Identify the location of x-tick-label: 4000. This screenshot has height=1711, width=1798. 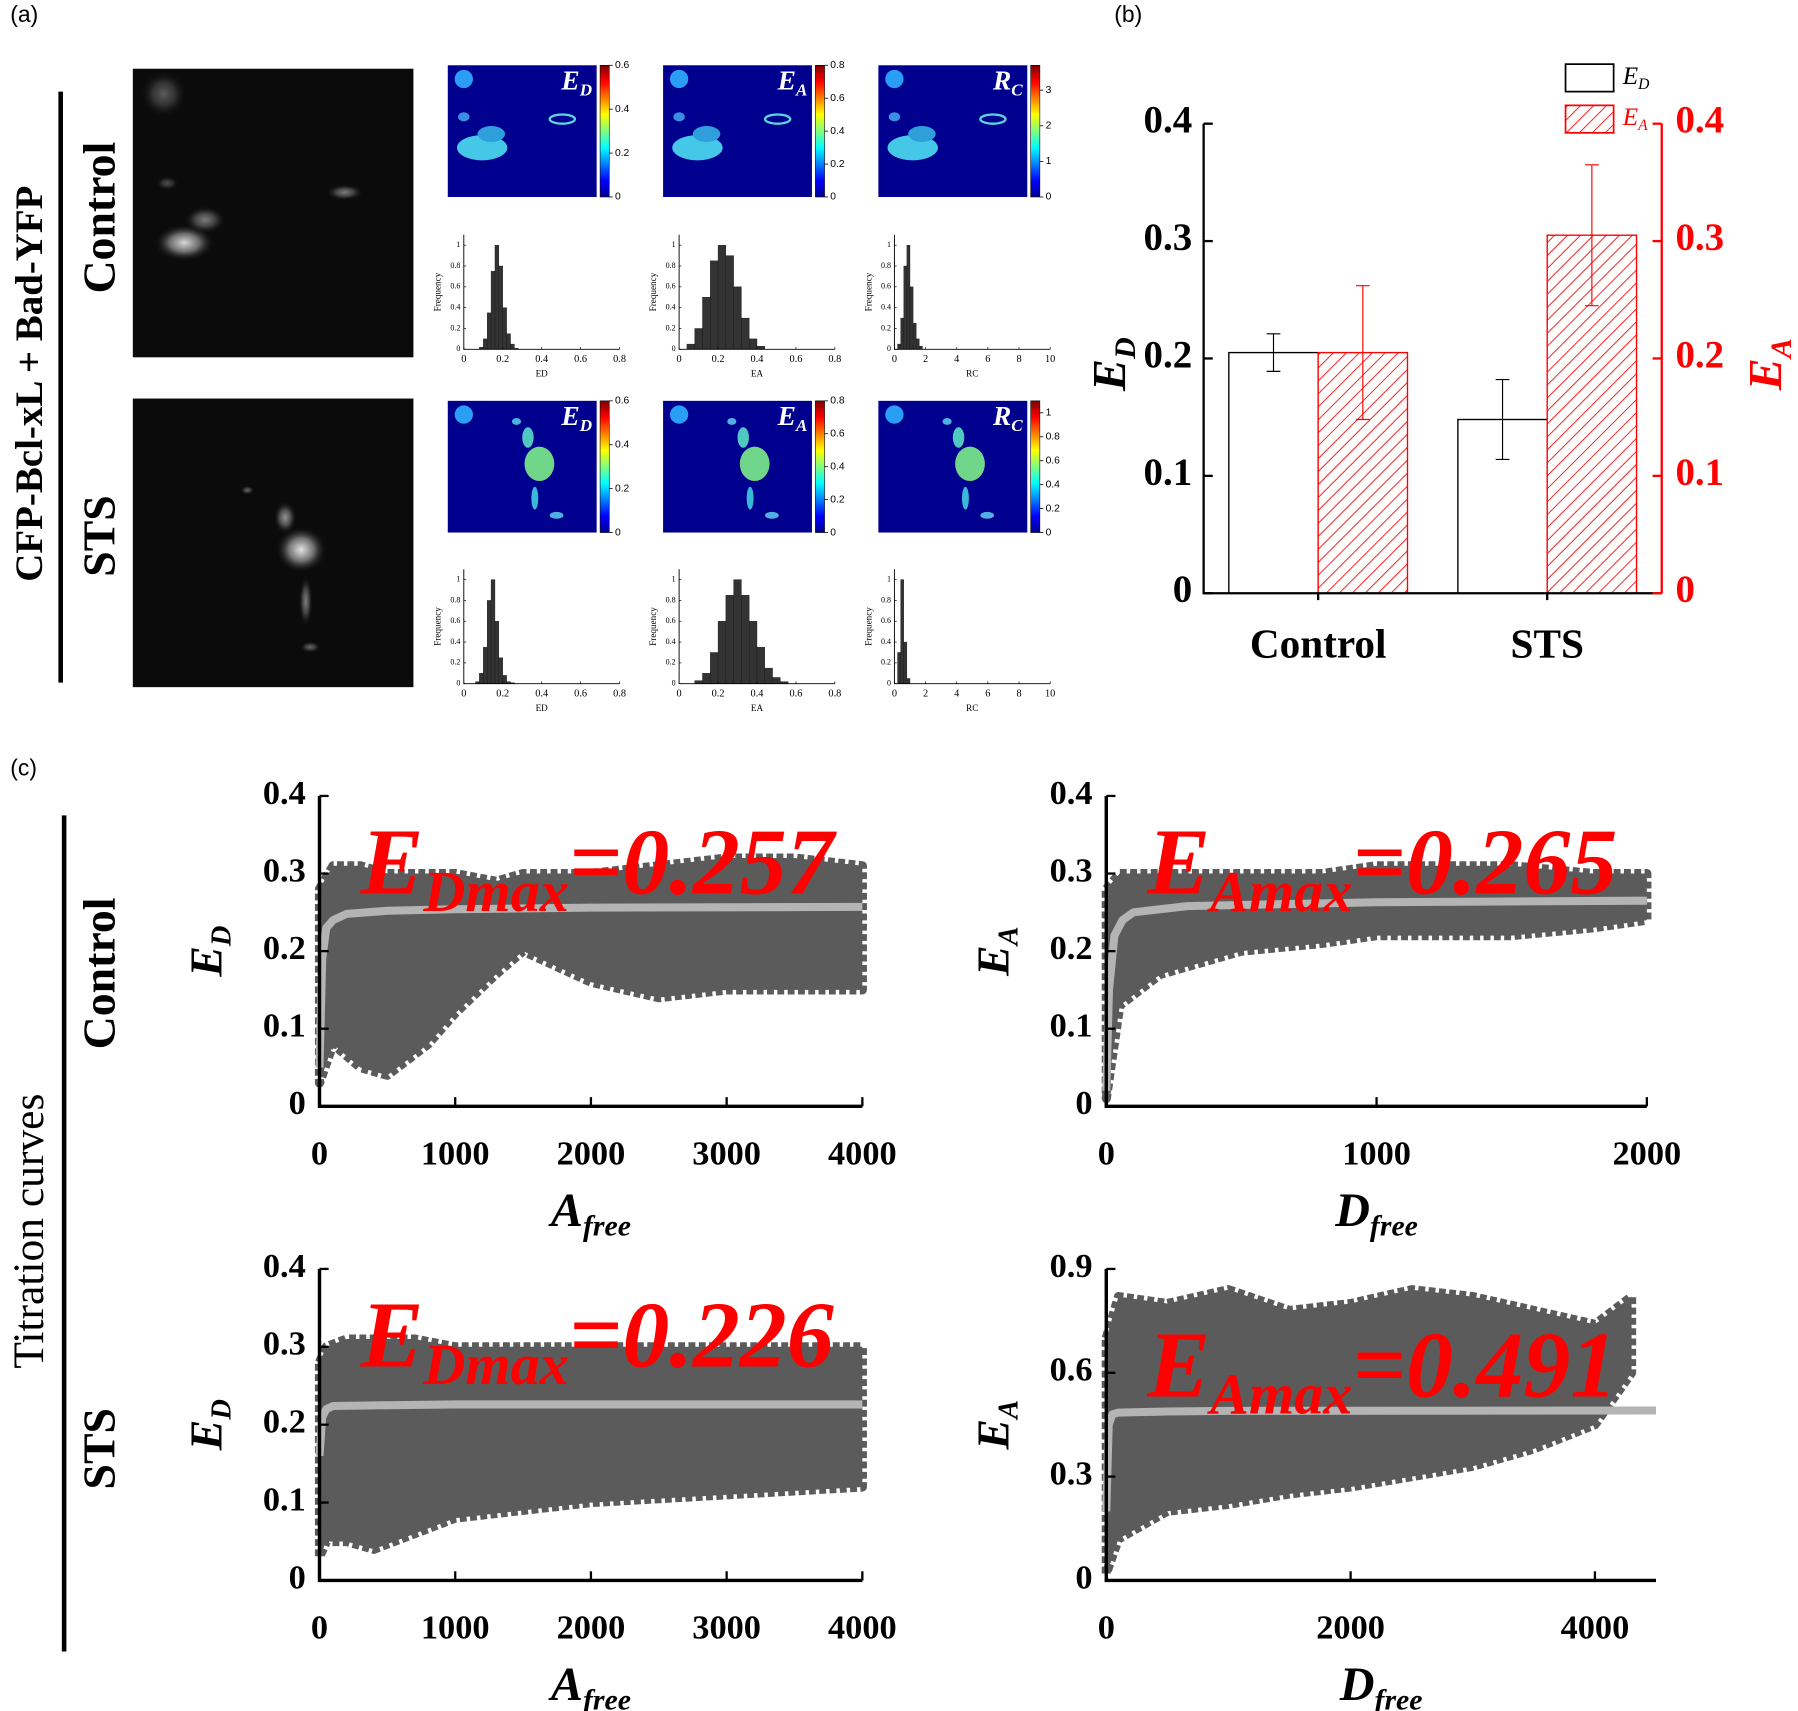
(862, 1154).